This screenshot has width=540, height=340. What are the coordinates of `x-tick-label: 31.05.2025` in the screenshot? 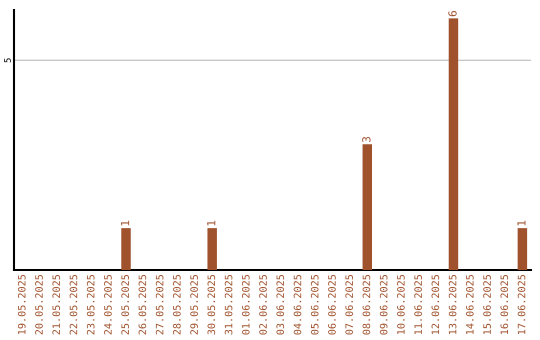 It's located at (228, 304).